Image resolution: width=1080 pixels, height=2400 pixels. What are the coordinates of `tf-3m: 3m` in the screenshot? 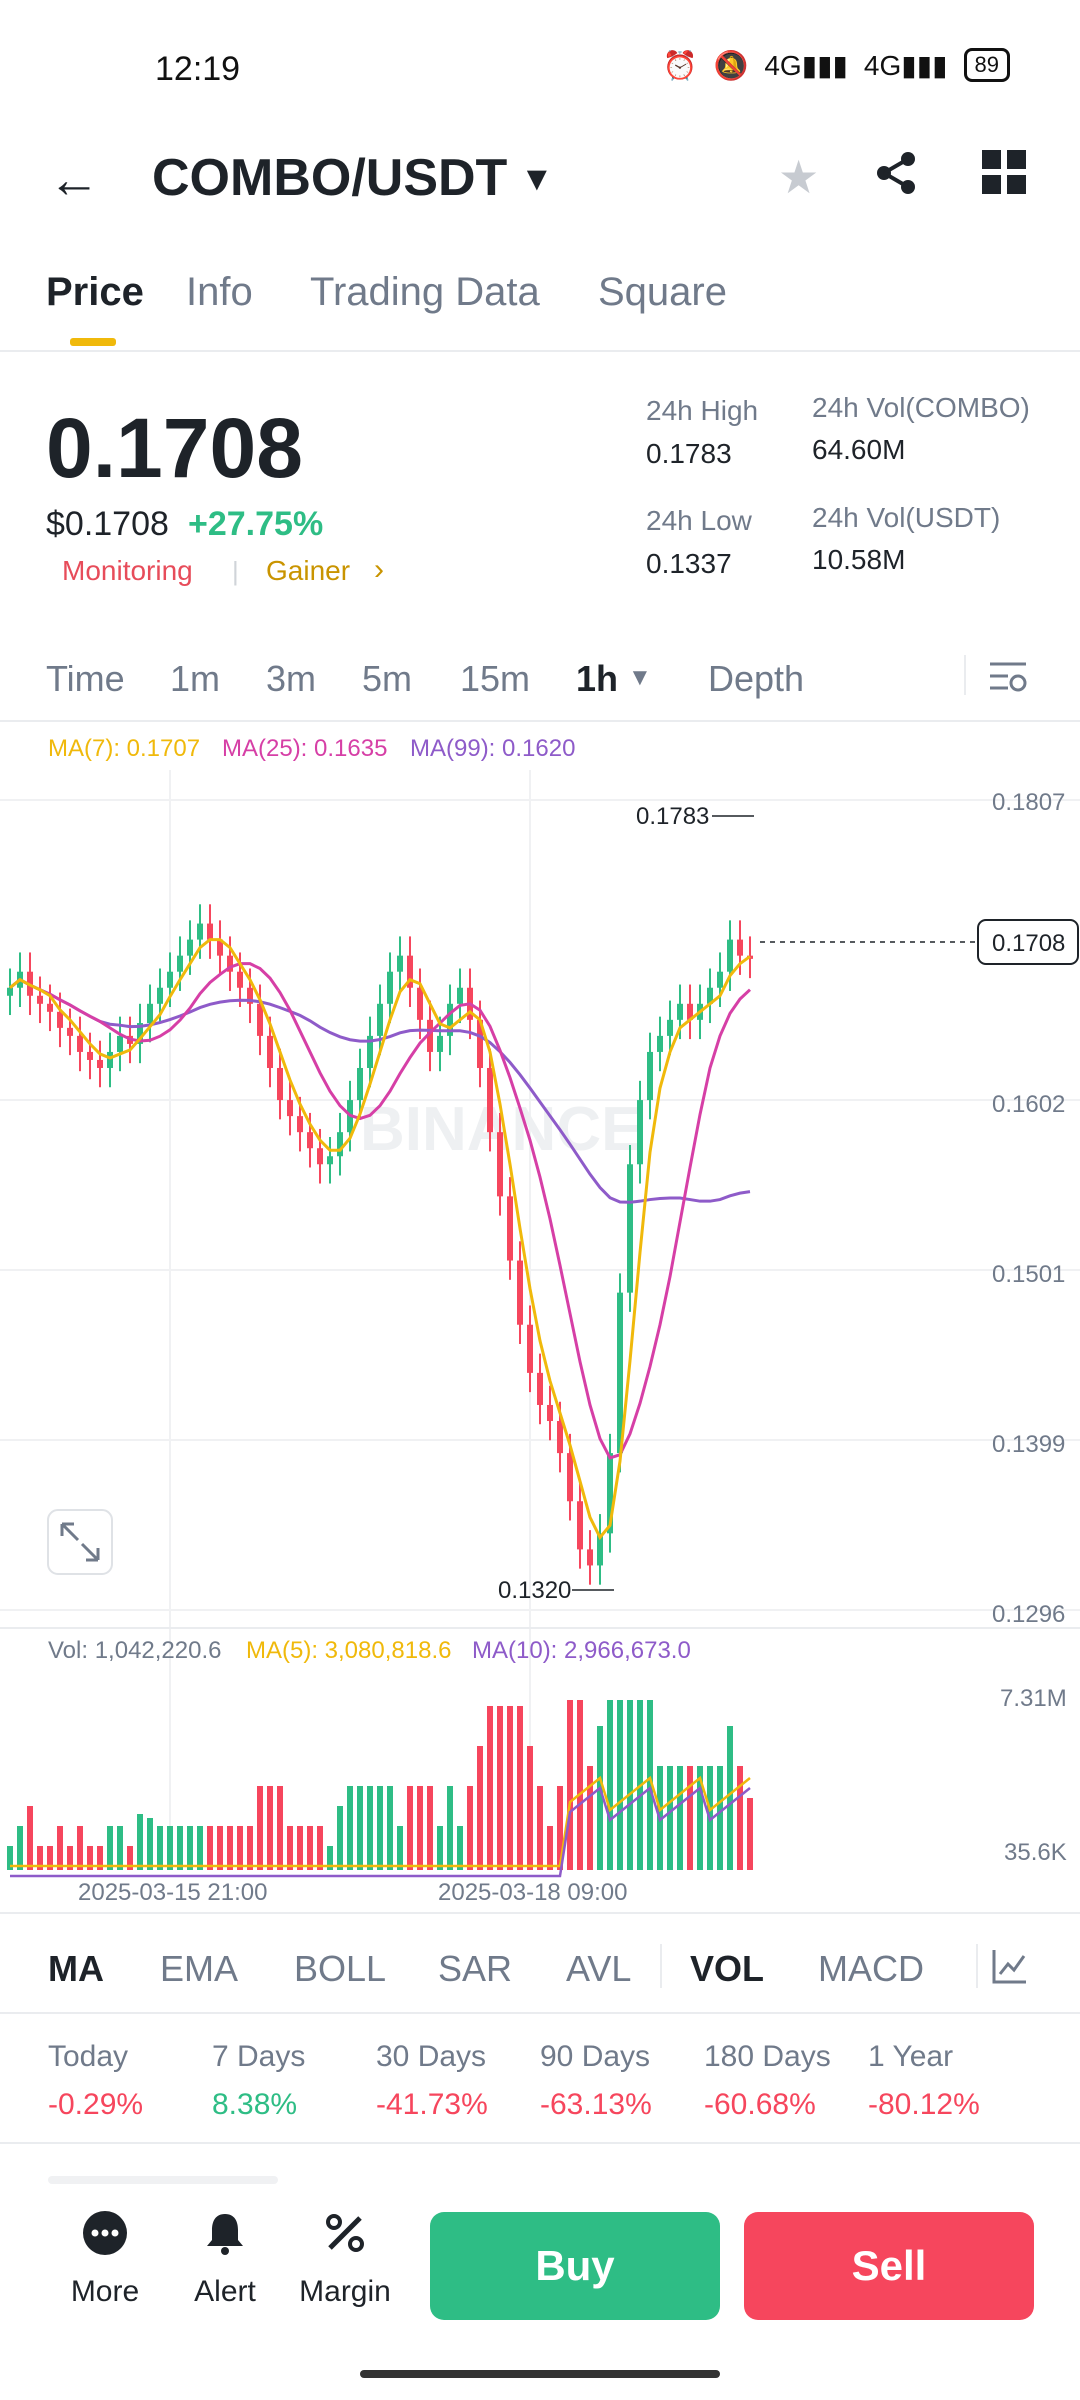 It's located at (291, 678).